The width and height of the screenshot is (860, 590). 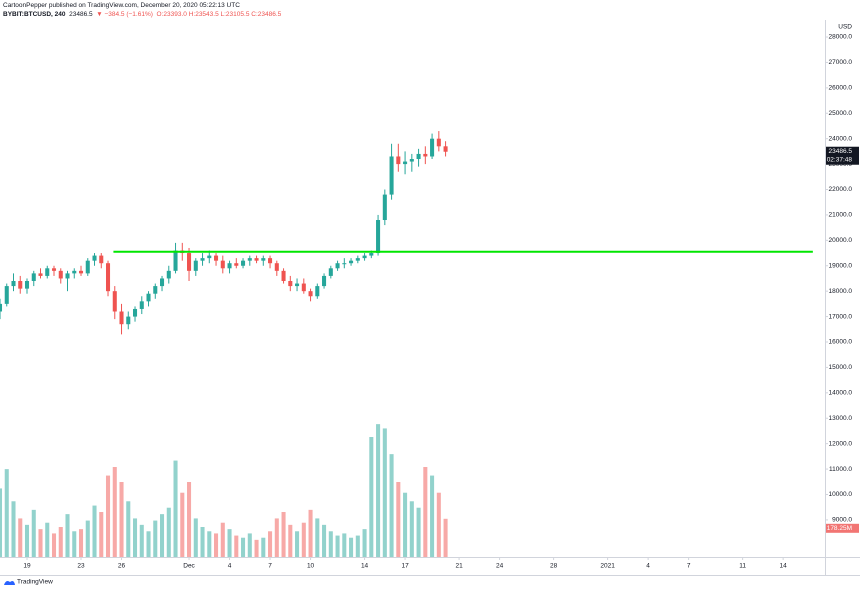 What do you see at coordinates (742, 566) in the screenshot?
I see `x-tick-label: 11` at bounding box center [742, 566].